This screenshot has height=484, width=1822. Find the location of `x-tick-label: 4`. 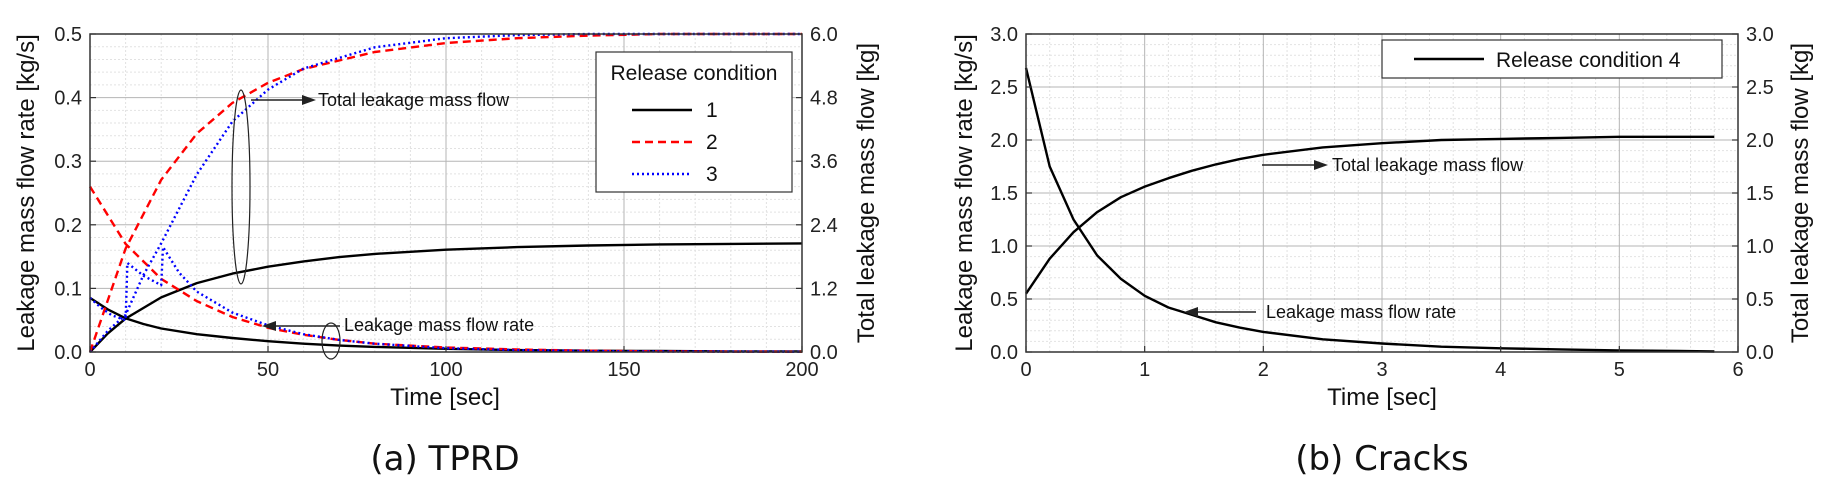

x-tick-label: 4 is located at coordinates (1500, 370).